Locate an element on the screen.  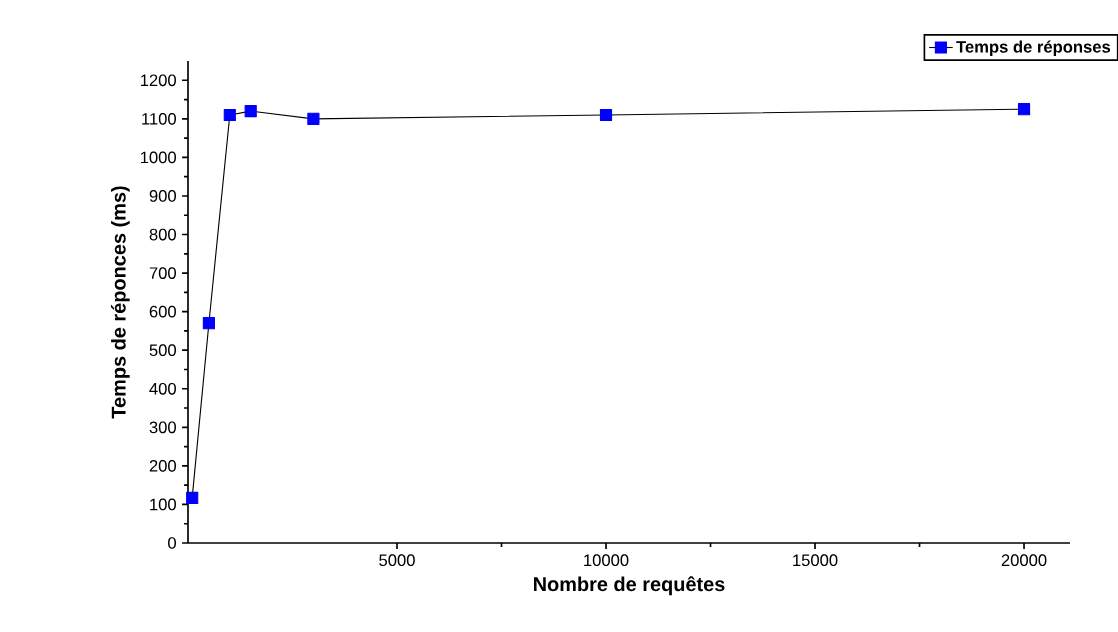
y-tick-label: 900 is located at coordinates (163, 196).